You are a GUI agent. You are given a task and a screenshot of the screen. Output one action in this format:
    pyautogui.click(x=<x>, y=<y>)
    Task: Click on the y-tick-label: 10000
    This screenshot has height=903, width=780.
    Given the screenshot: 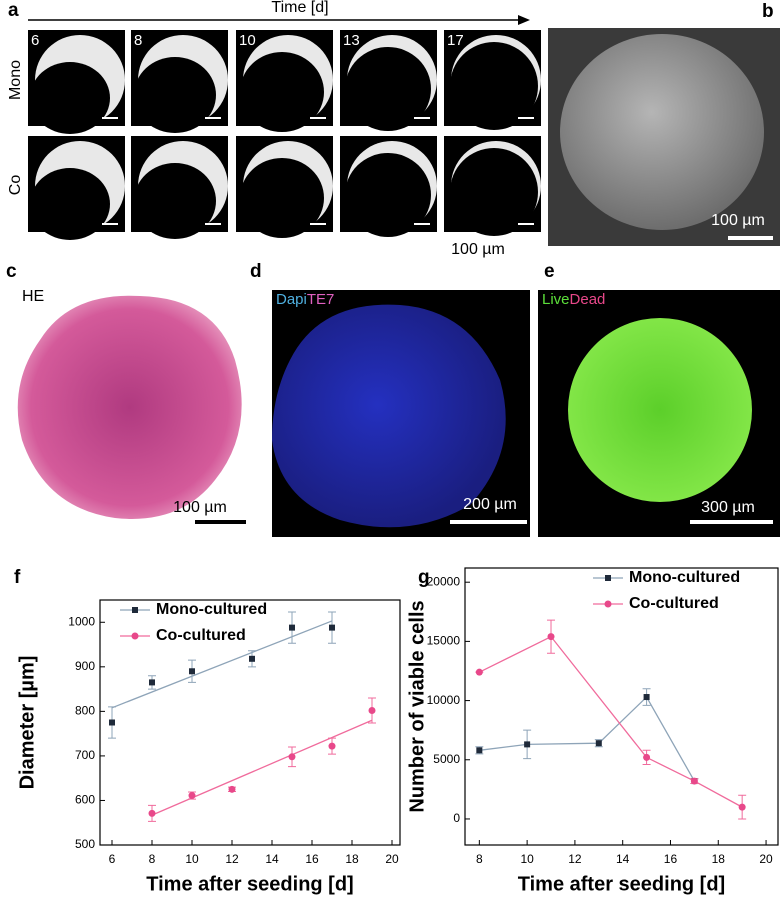 What is the action you would take?
    pyautogui.click(x=444, y=700)
    